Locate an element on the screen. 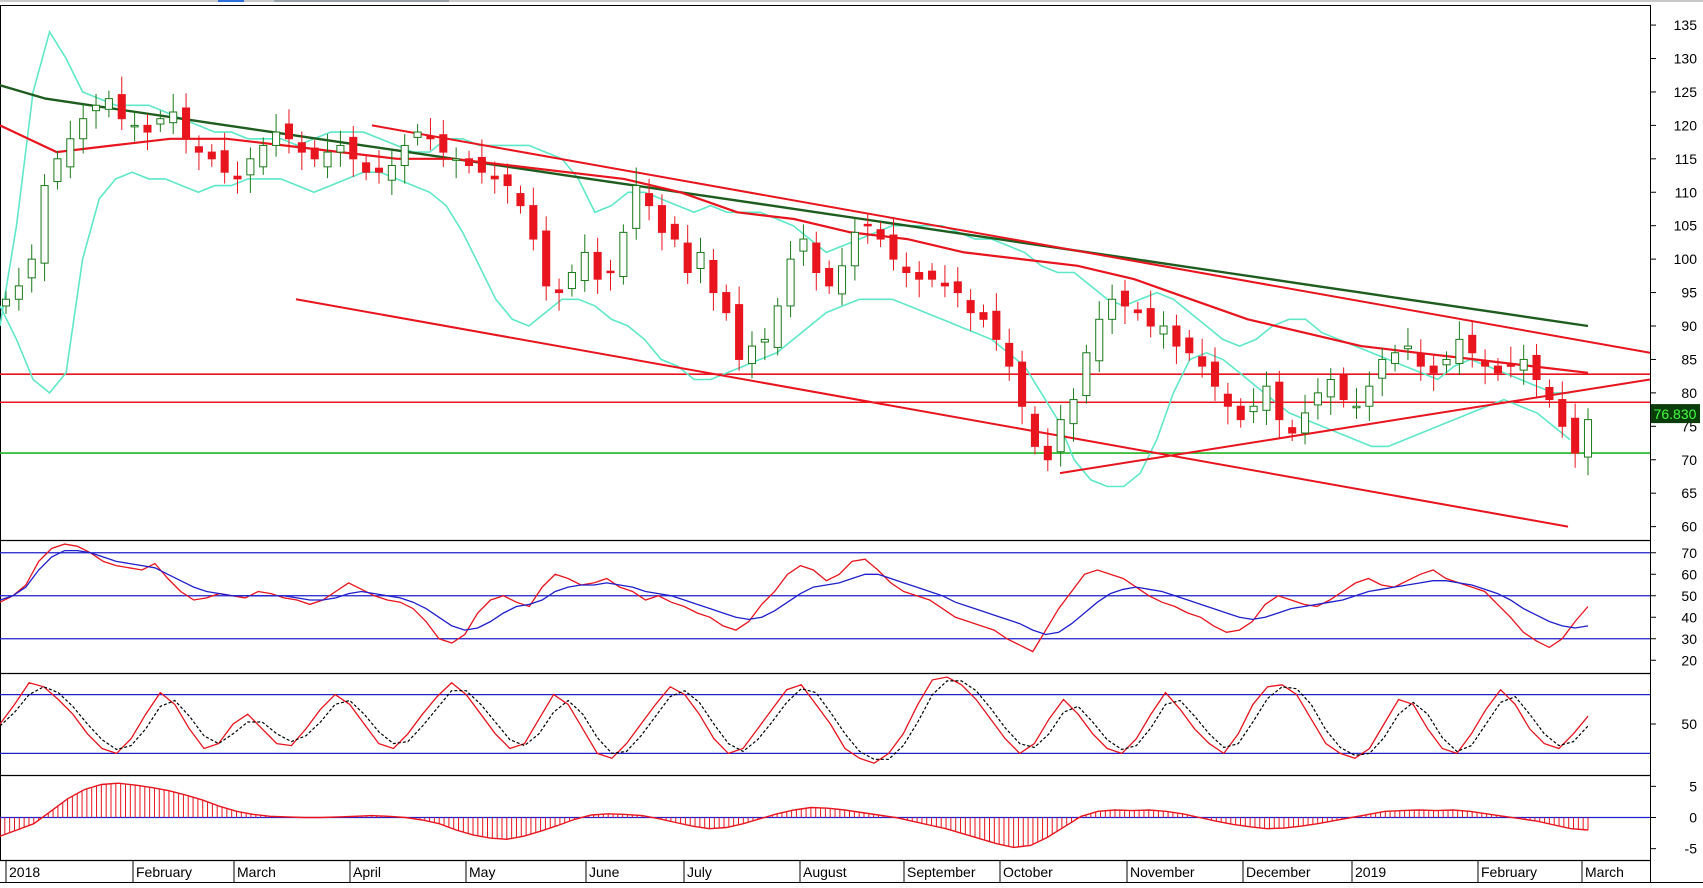  date-axis-label: September is located at coordinates (941, 872).